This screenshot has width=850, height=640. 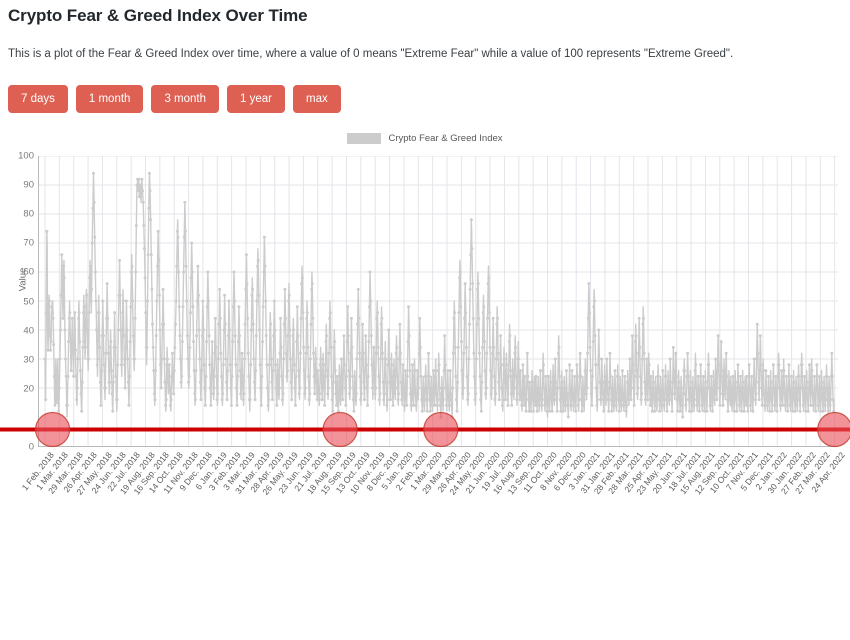 What do you see at coordinates (31, 447) in the screenshot?
I see `y-tick-0: 0` at bounding box center [31, 447].